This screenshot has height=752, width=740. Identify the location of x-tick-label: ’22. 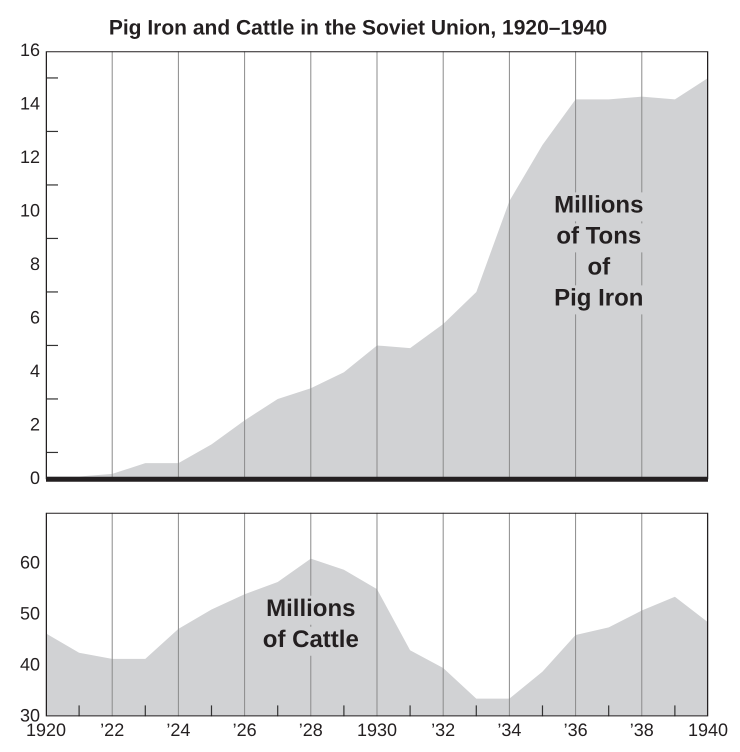
(112, 730).